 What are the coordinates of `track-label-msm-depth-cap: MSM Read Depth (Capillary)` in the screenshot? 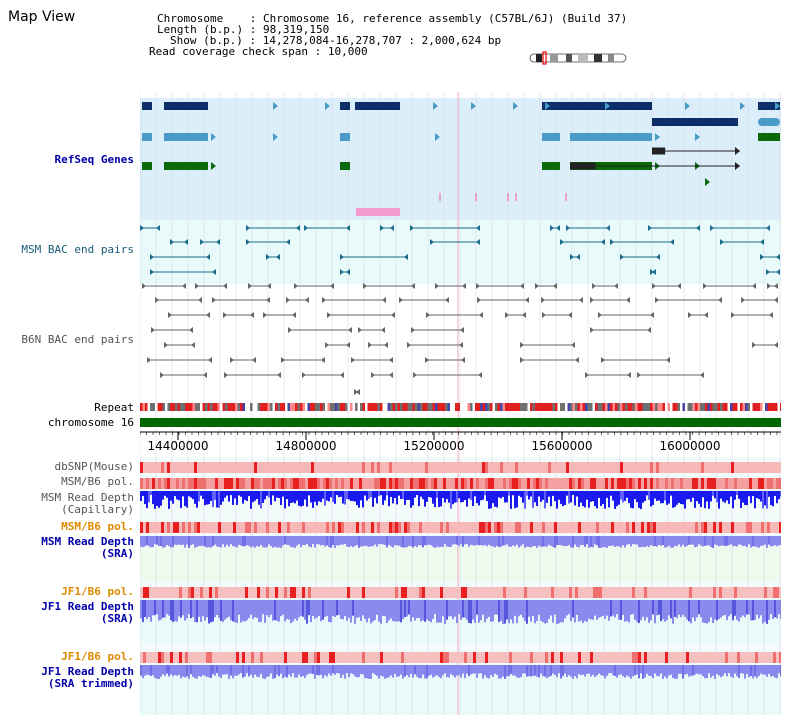 It's located at (87, 504).